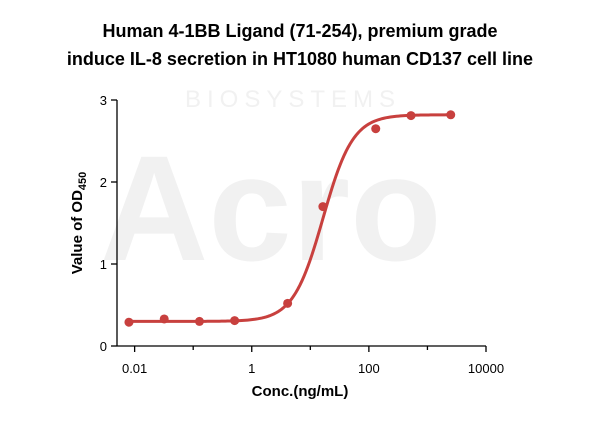  I want to click on y-axis-label: Value of OD450, so click(79, 223).